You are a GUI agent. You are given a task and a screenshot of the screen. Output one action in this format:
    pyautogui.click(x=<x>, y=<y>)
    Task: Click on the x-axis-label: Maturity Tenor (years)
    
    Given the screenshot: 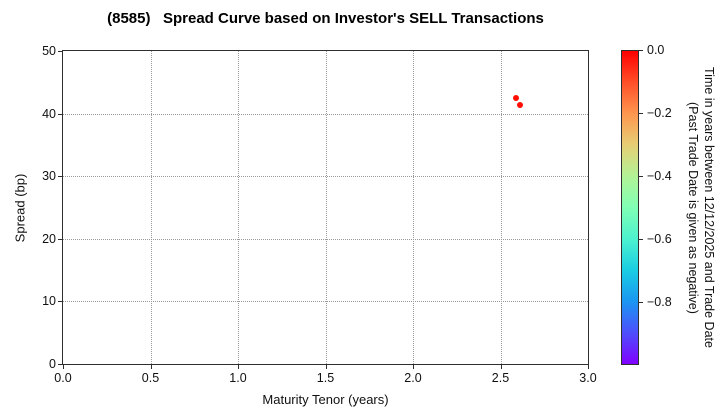 What is the action you would take?
    pyautogui.click(x=325, y=399)
    